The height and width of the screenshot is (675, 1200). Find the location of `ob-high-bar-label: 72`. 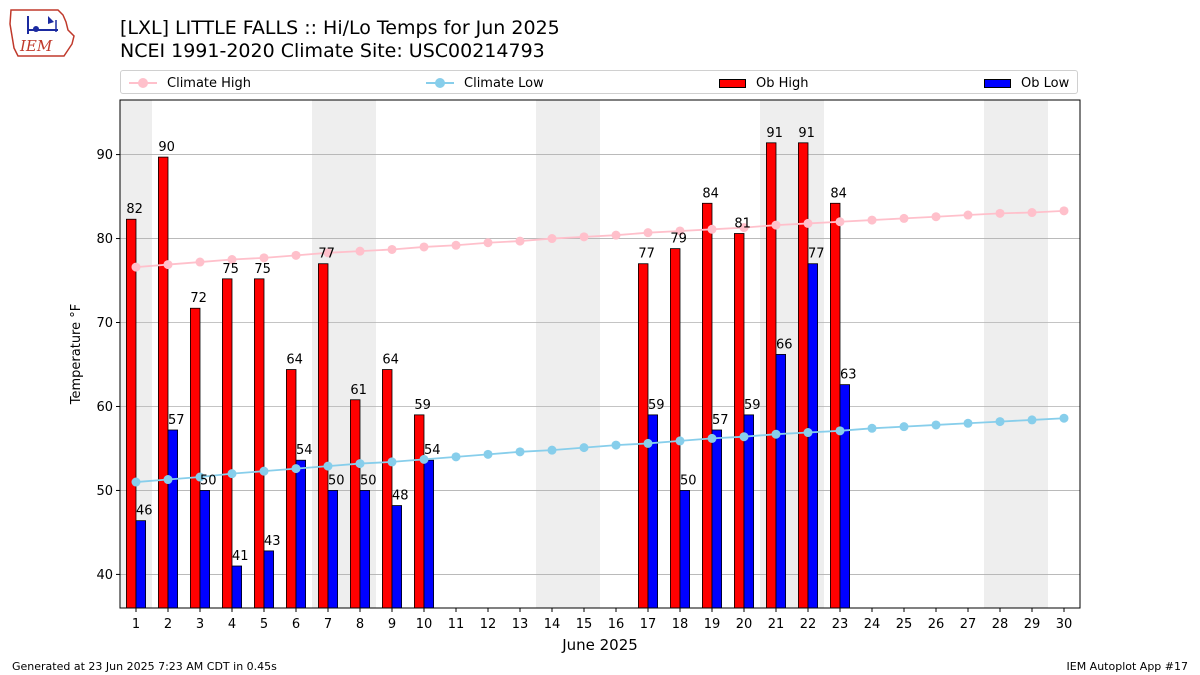

ob-high-bar-label: 72 is located at coordinates (198, 298).